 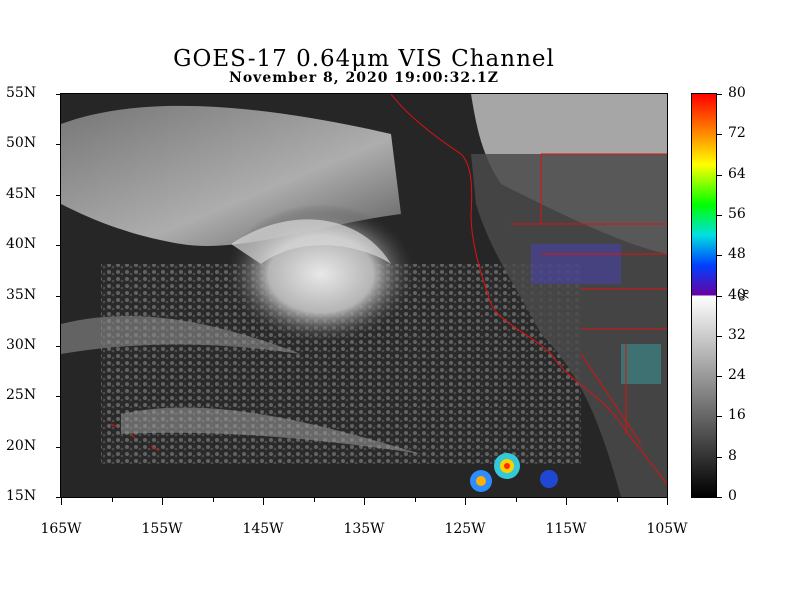 What do you see at coordinates (737, 254) in the screenshot?
I see `colorbar-tick-label: 48` at bounding box center [737, 254].